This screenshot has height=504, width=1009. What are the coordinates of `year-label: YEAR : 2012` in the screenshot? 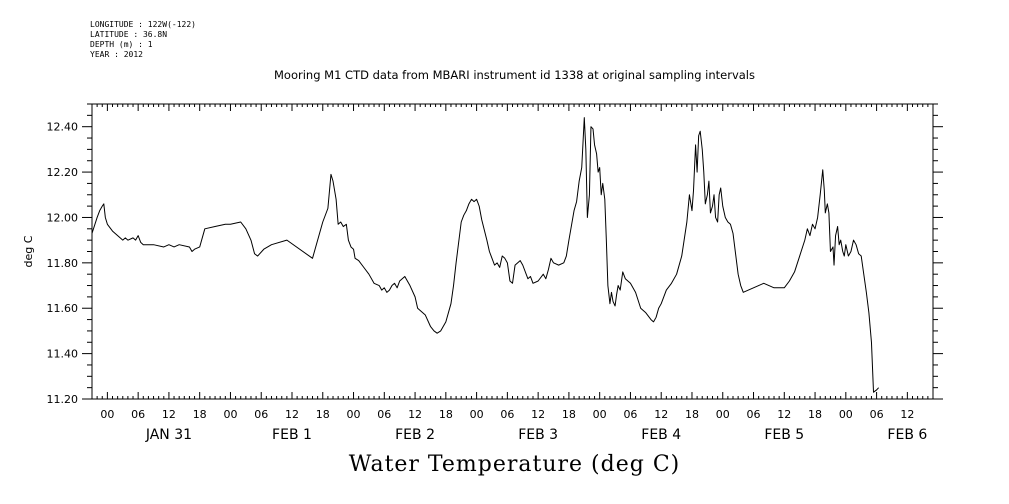 It's located at (116, 54).